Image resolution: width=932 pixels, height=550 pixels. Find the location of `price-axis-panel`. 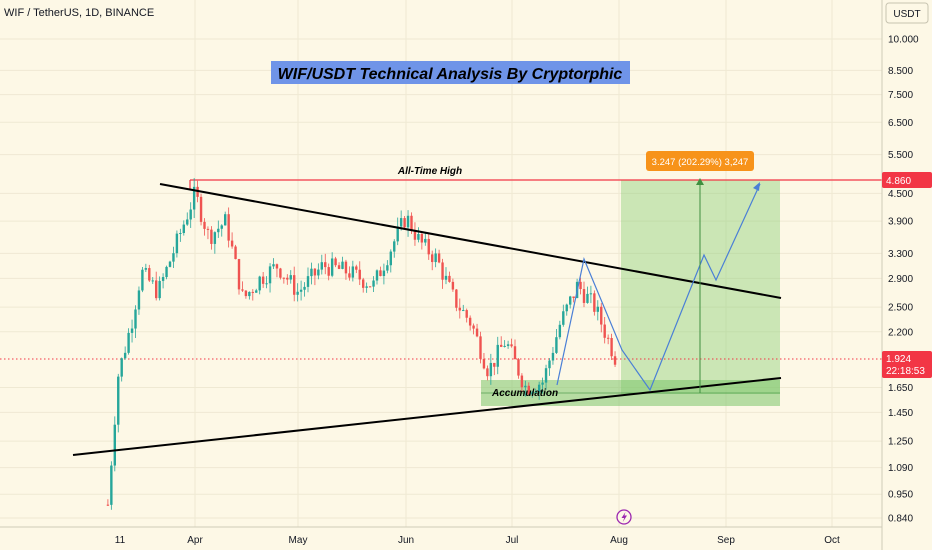

price-axis-panel is located at coordinates (907, 275).